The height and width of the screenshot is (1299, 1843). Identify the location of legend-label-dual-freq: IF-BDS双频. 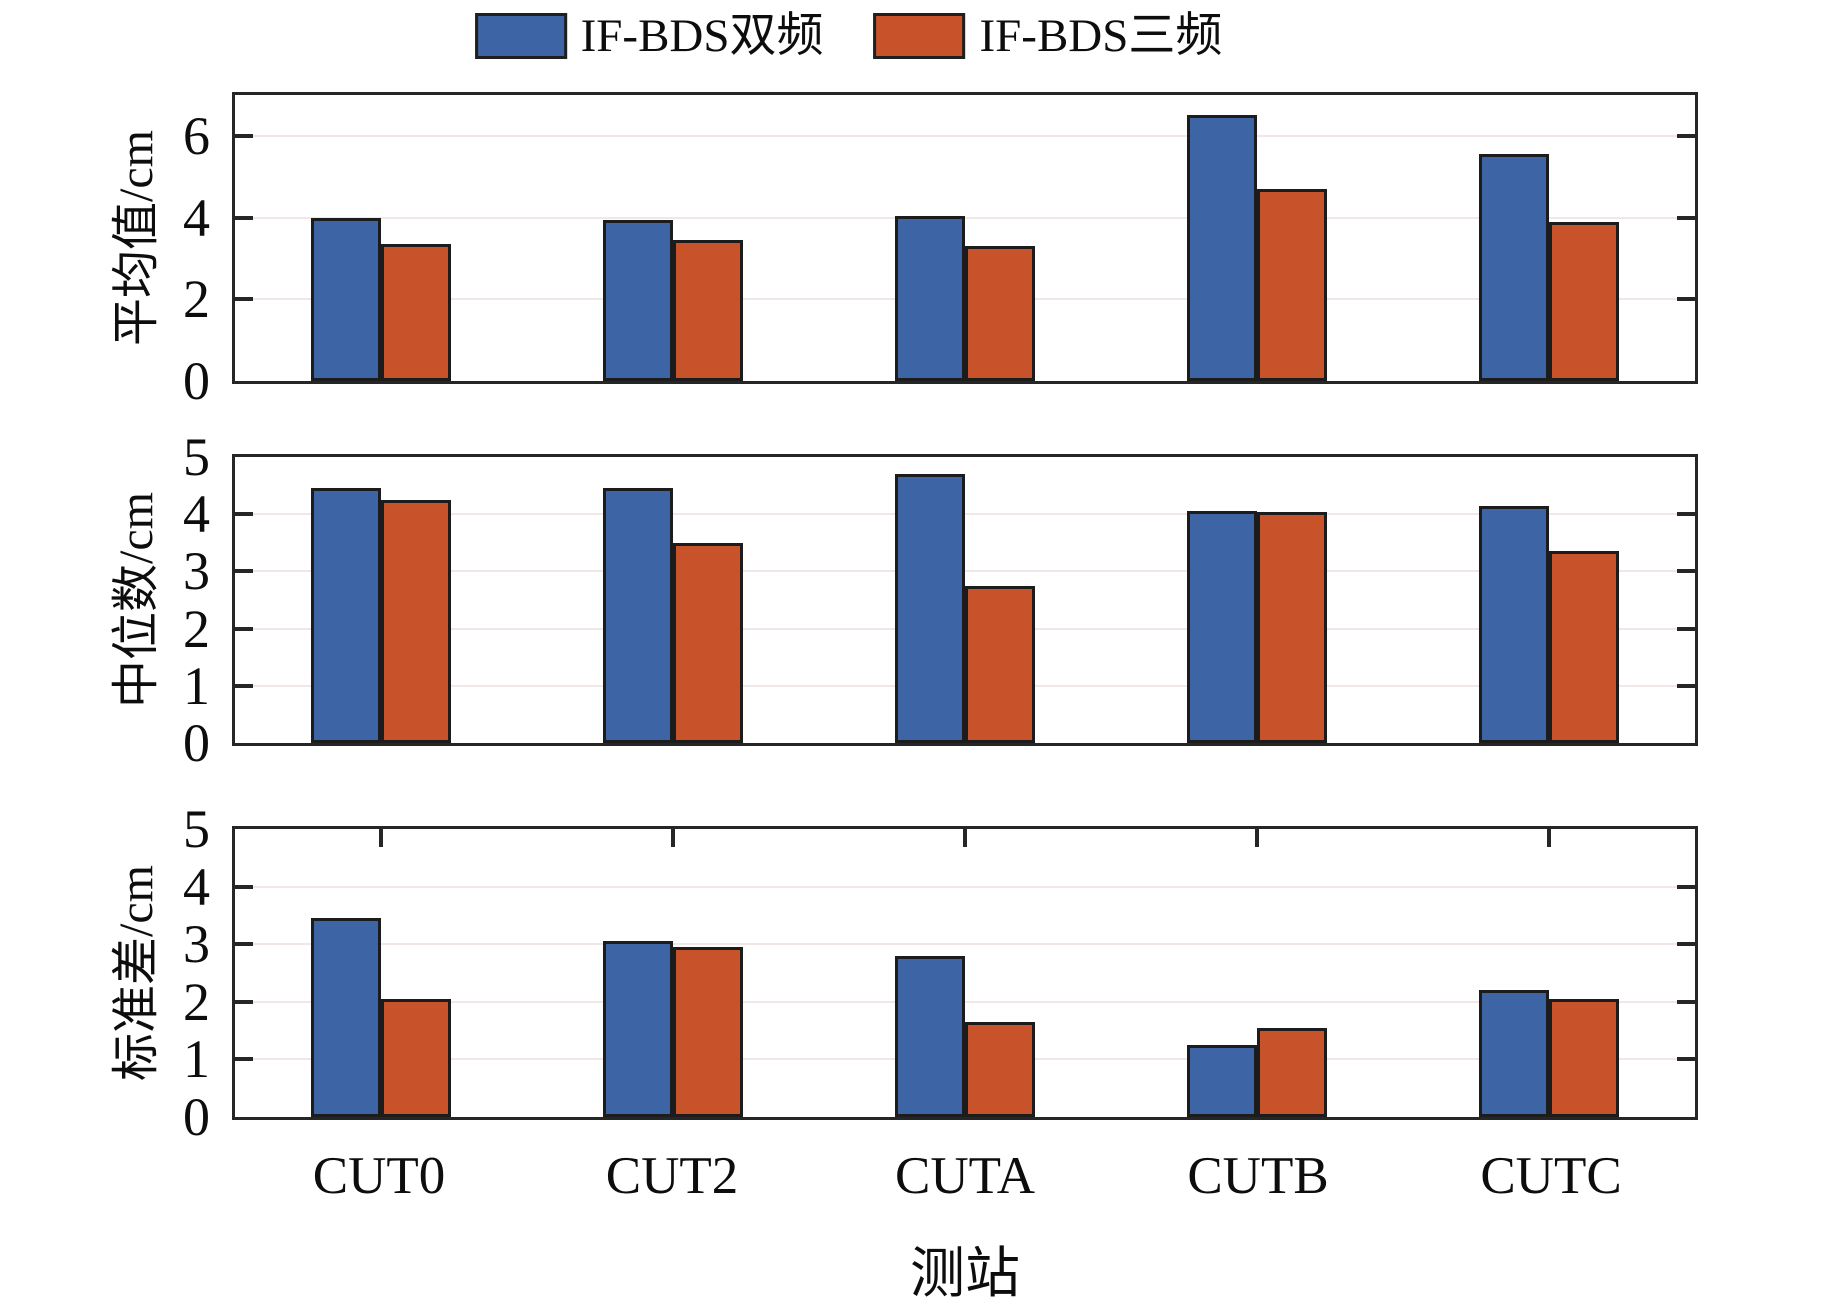
(702, 36).